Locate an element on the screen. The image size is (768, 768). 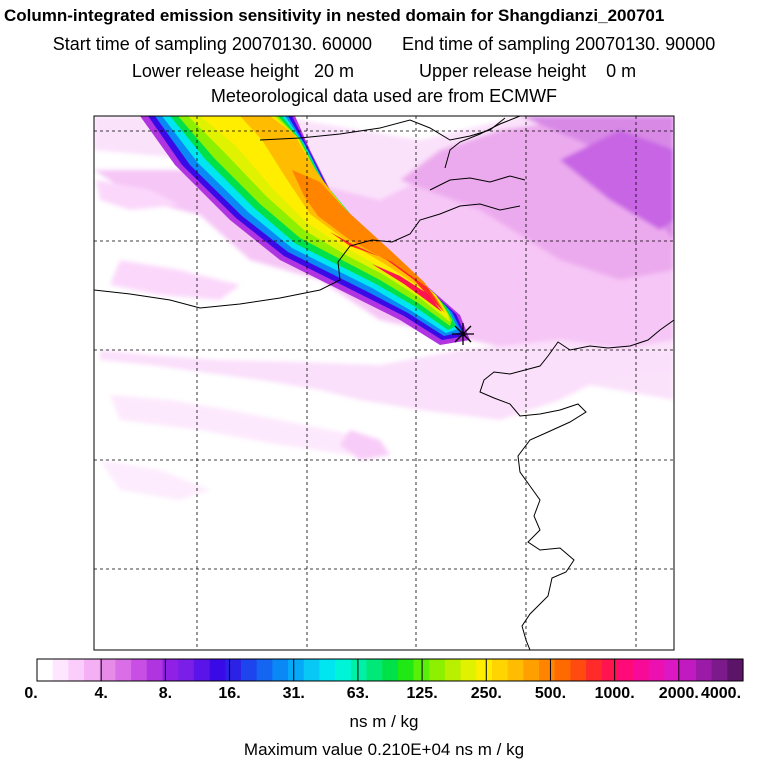
colorbar-frame is located at coordinates (390, 670).